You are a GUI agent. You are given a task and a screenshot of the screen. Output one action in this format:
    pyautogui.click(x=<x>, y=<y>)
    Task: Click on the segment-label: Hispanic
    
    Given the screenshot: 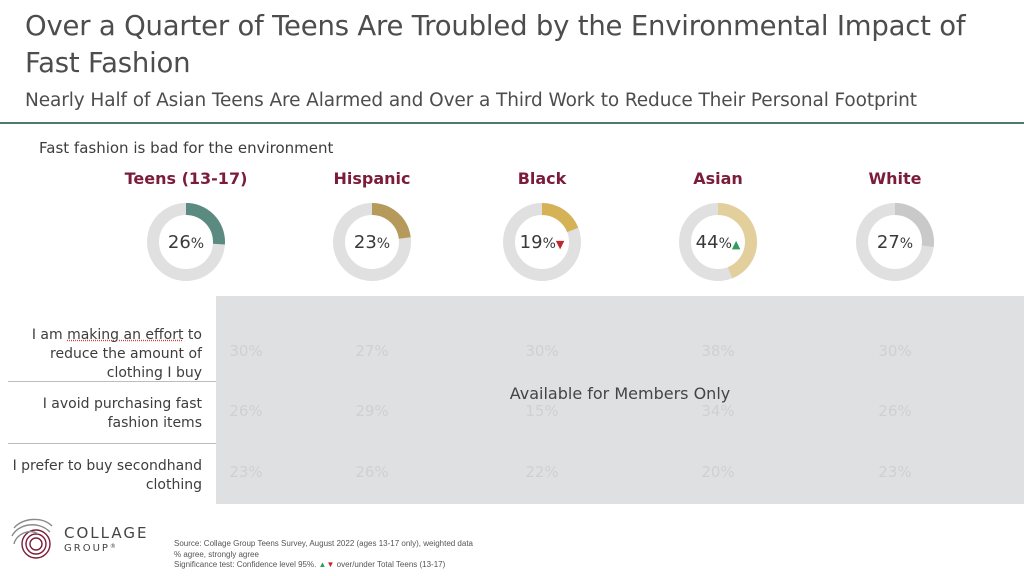 What is the action you would take?
    pyautogui.click(x=372, y=178)
    